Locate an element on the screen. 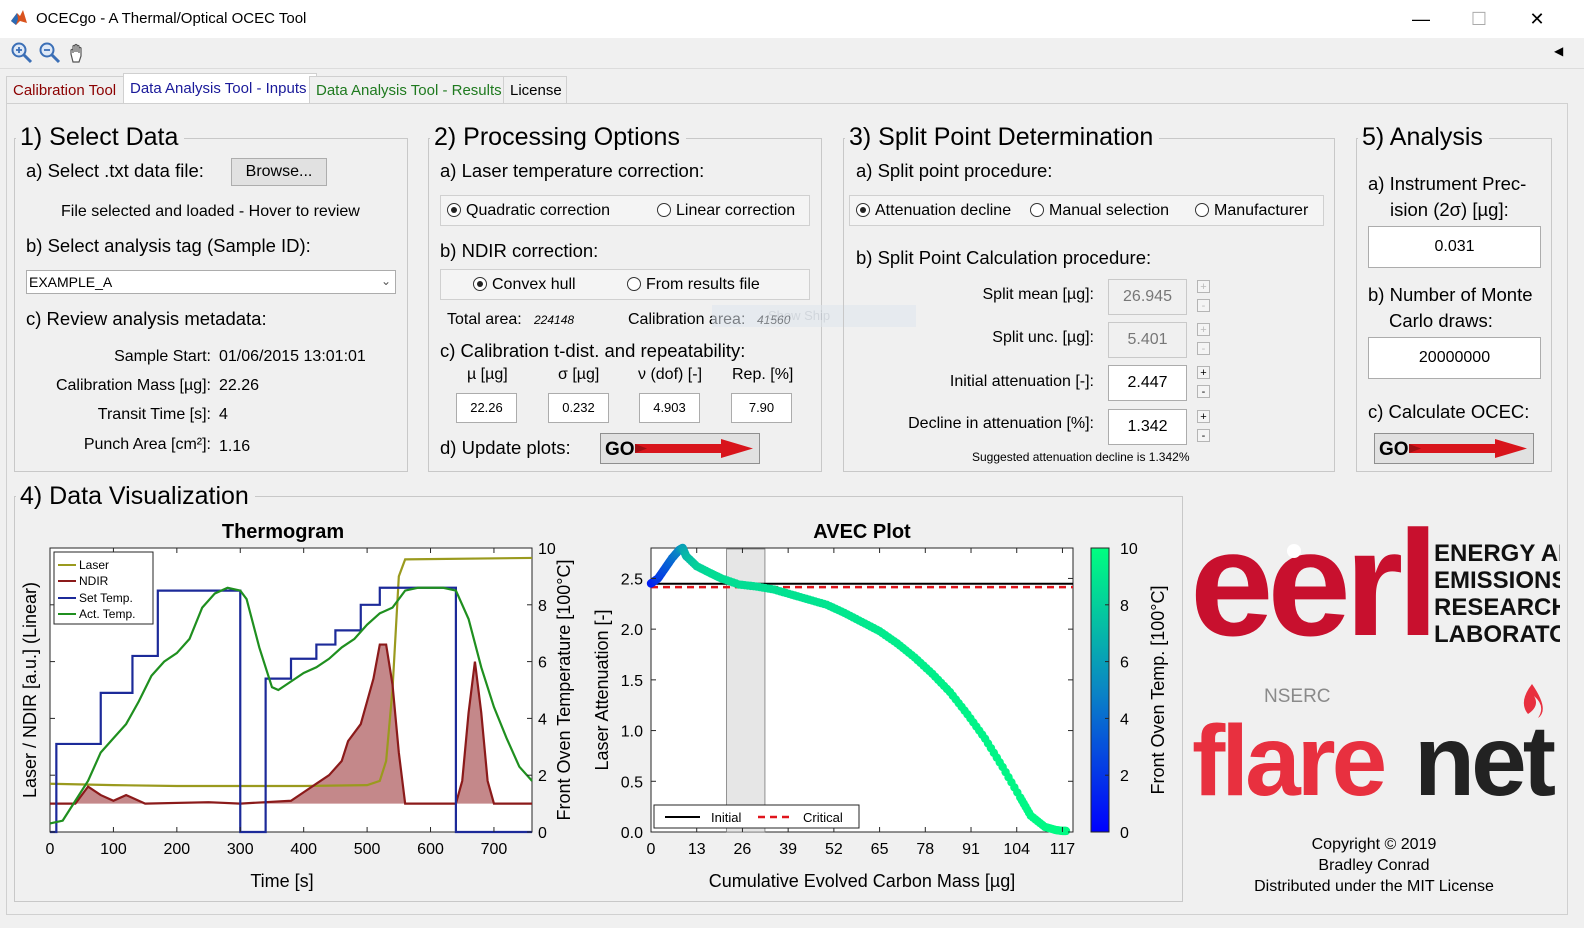 This screenshot has width=1584, height=928. x-tick-label: 13 is located at coordinates (697, 849).